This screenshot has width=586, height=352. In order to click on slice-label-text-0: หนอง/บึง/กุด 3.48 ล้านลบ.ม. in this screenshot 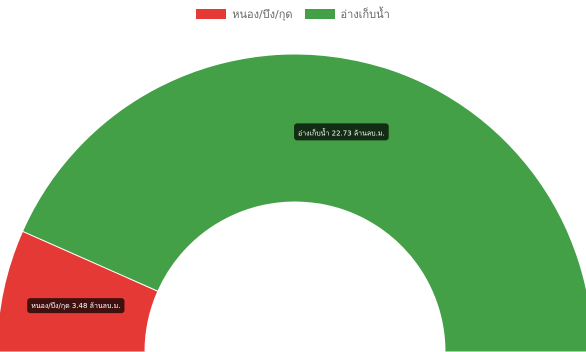, I will do `click(75, 305)`.